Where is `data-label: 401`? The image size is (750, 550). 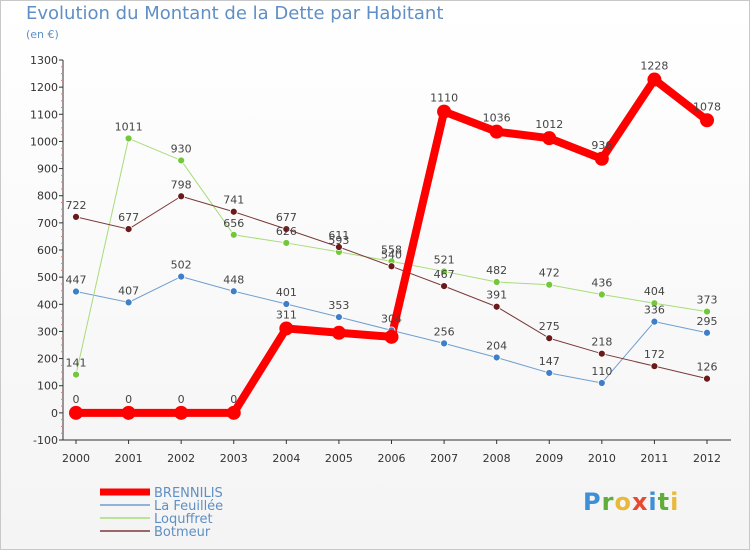
data-label: 401 is located at coordinates (286, 292).